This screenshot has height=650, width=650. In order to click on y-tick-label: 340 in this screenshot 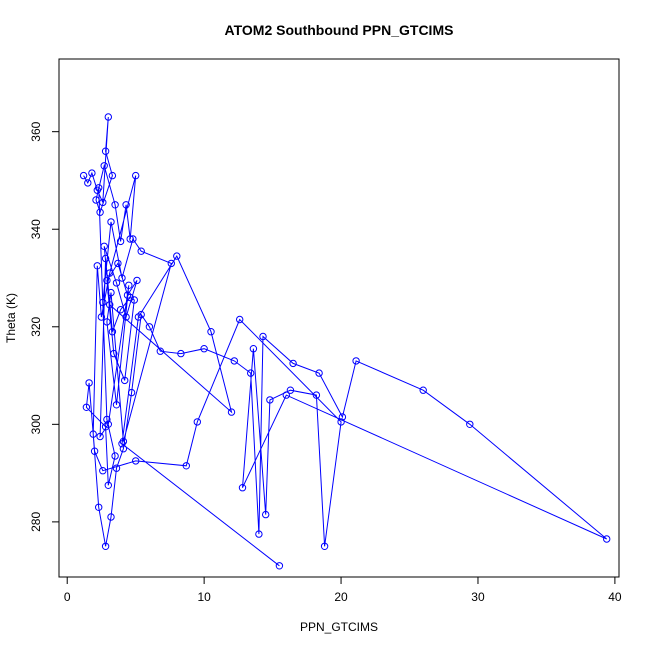, I will do `click(36, 229)`.